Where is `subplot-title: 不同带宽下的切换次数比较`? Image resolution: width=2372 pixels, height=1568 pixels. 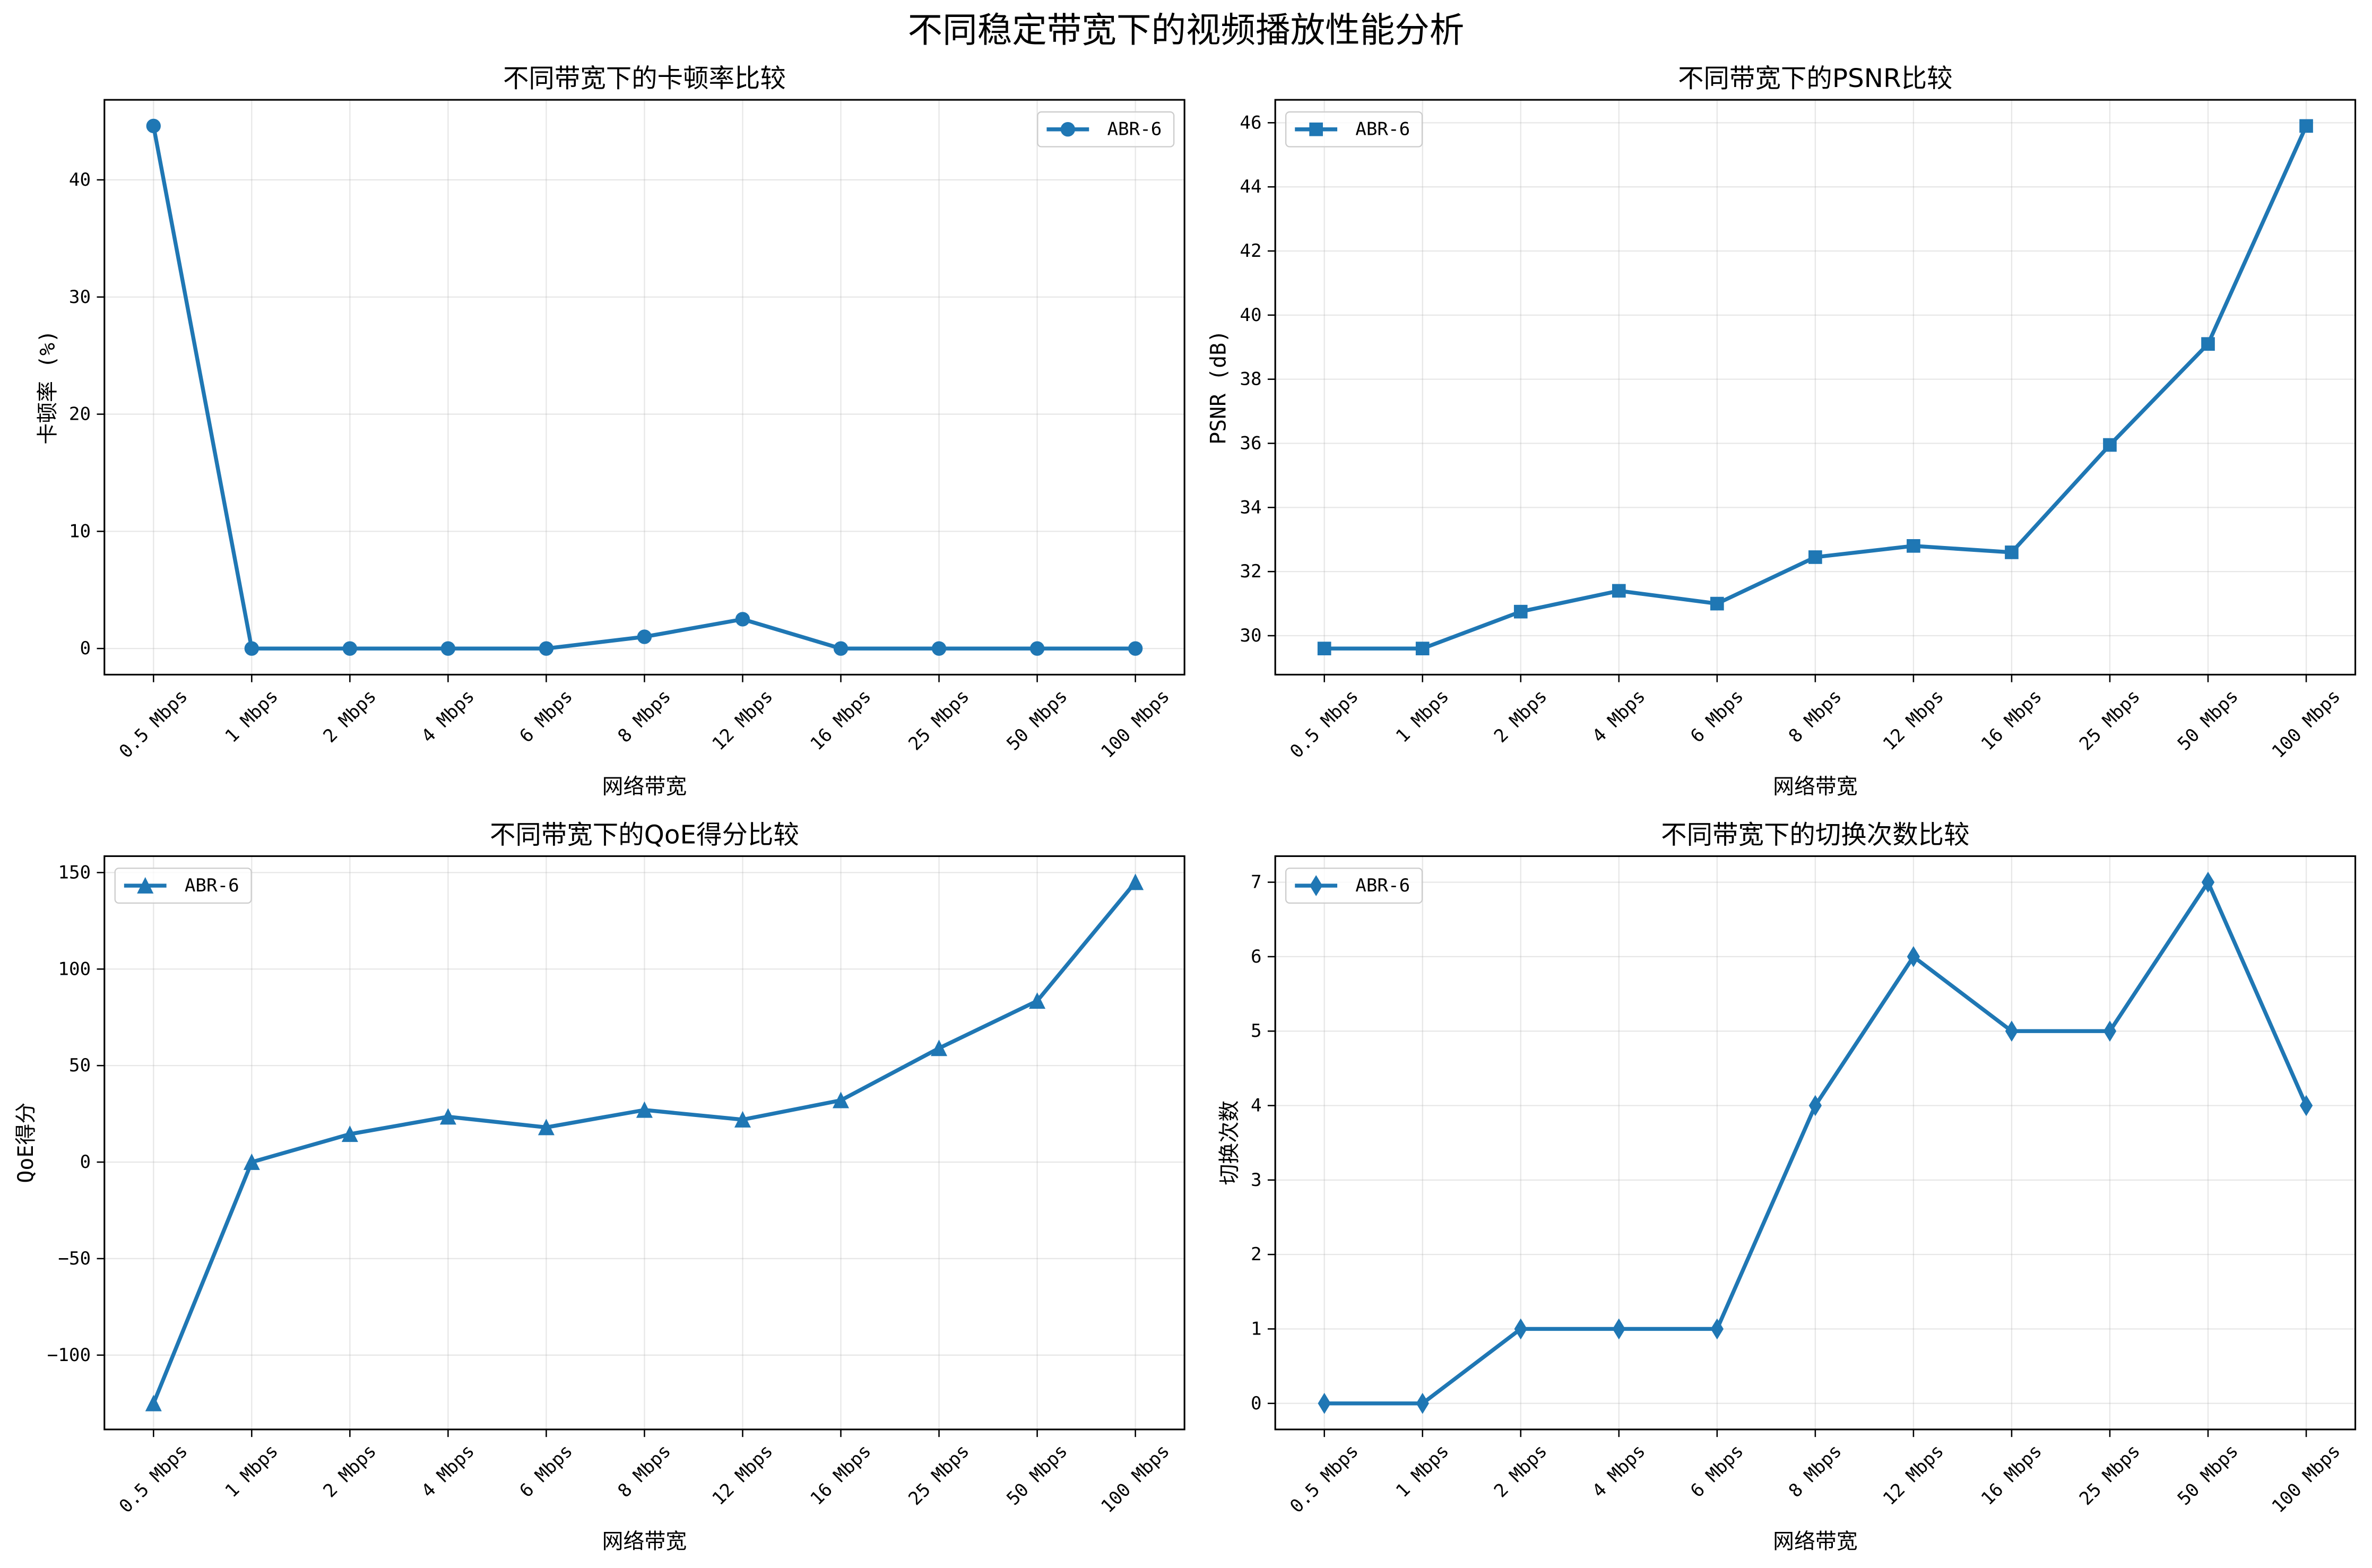 subplot-title: 不同带宽下的切换次数比较 is located at coordinates (1815, 835).